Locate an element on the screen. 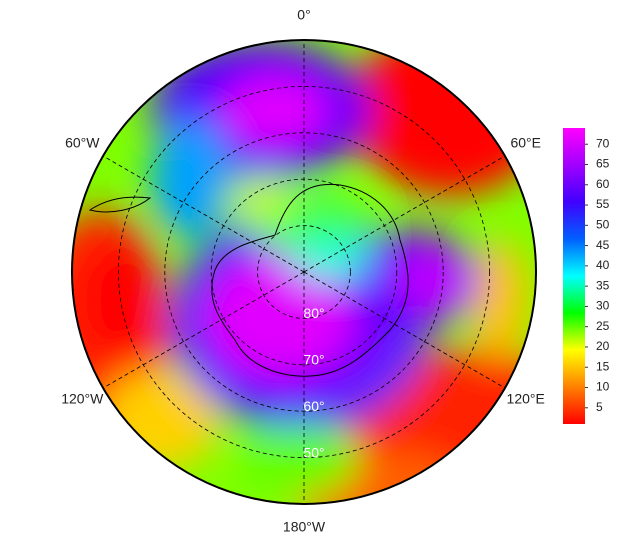  meridian-label: 120°W is located at coordinates (82, 399).